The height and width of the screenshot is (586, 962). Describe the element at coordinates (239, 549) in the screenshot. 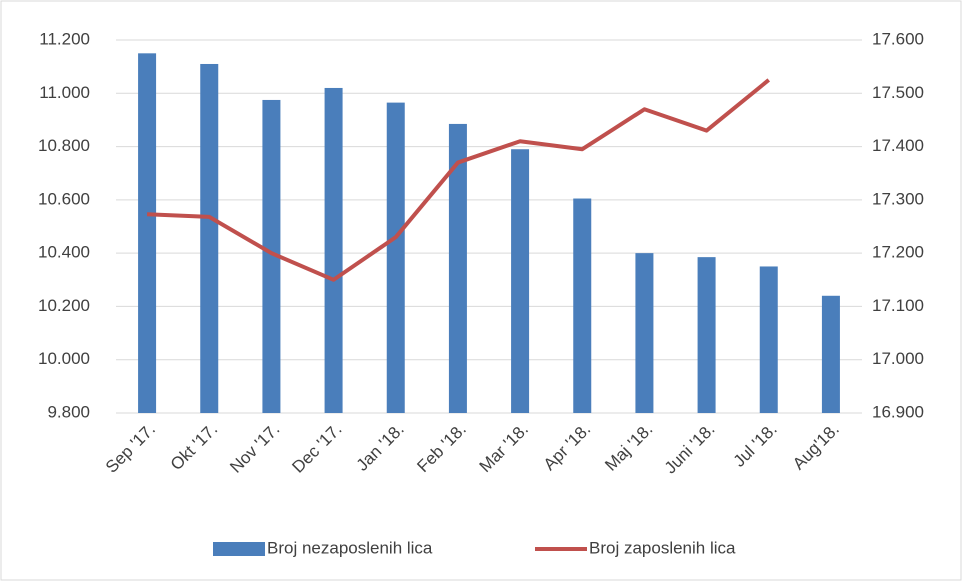

I see `legend-swatch` at that location.